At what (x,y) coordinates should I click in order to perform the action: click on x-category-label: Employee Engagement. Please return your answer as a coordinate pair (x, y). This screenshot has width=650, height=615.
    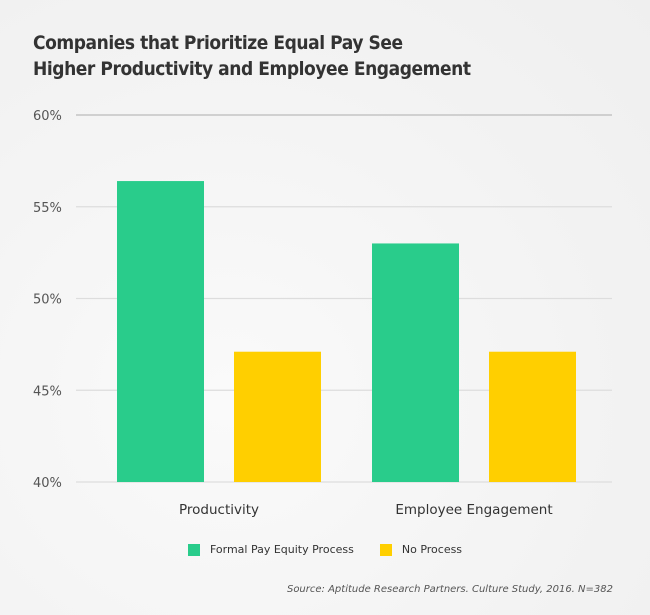
    Looking at the image, I should click on (473, 510).